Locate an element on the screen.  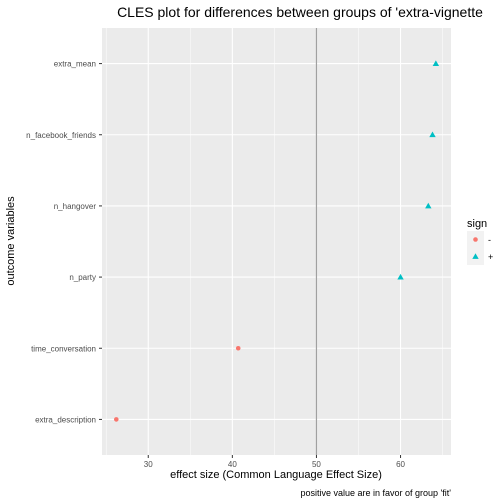
x-axis: 30 40 50 60 is located at coordinates (275, 462).